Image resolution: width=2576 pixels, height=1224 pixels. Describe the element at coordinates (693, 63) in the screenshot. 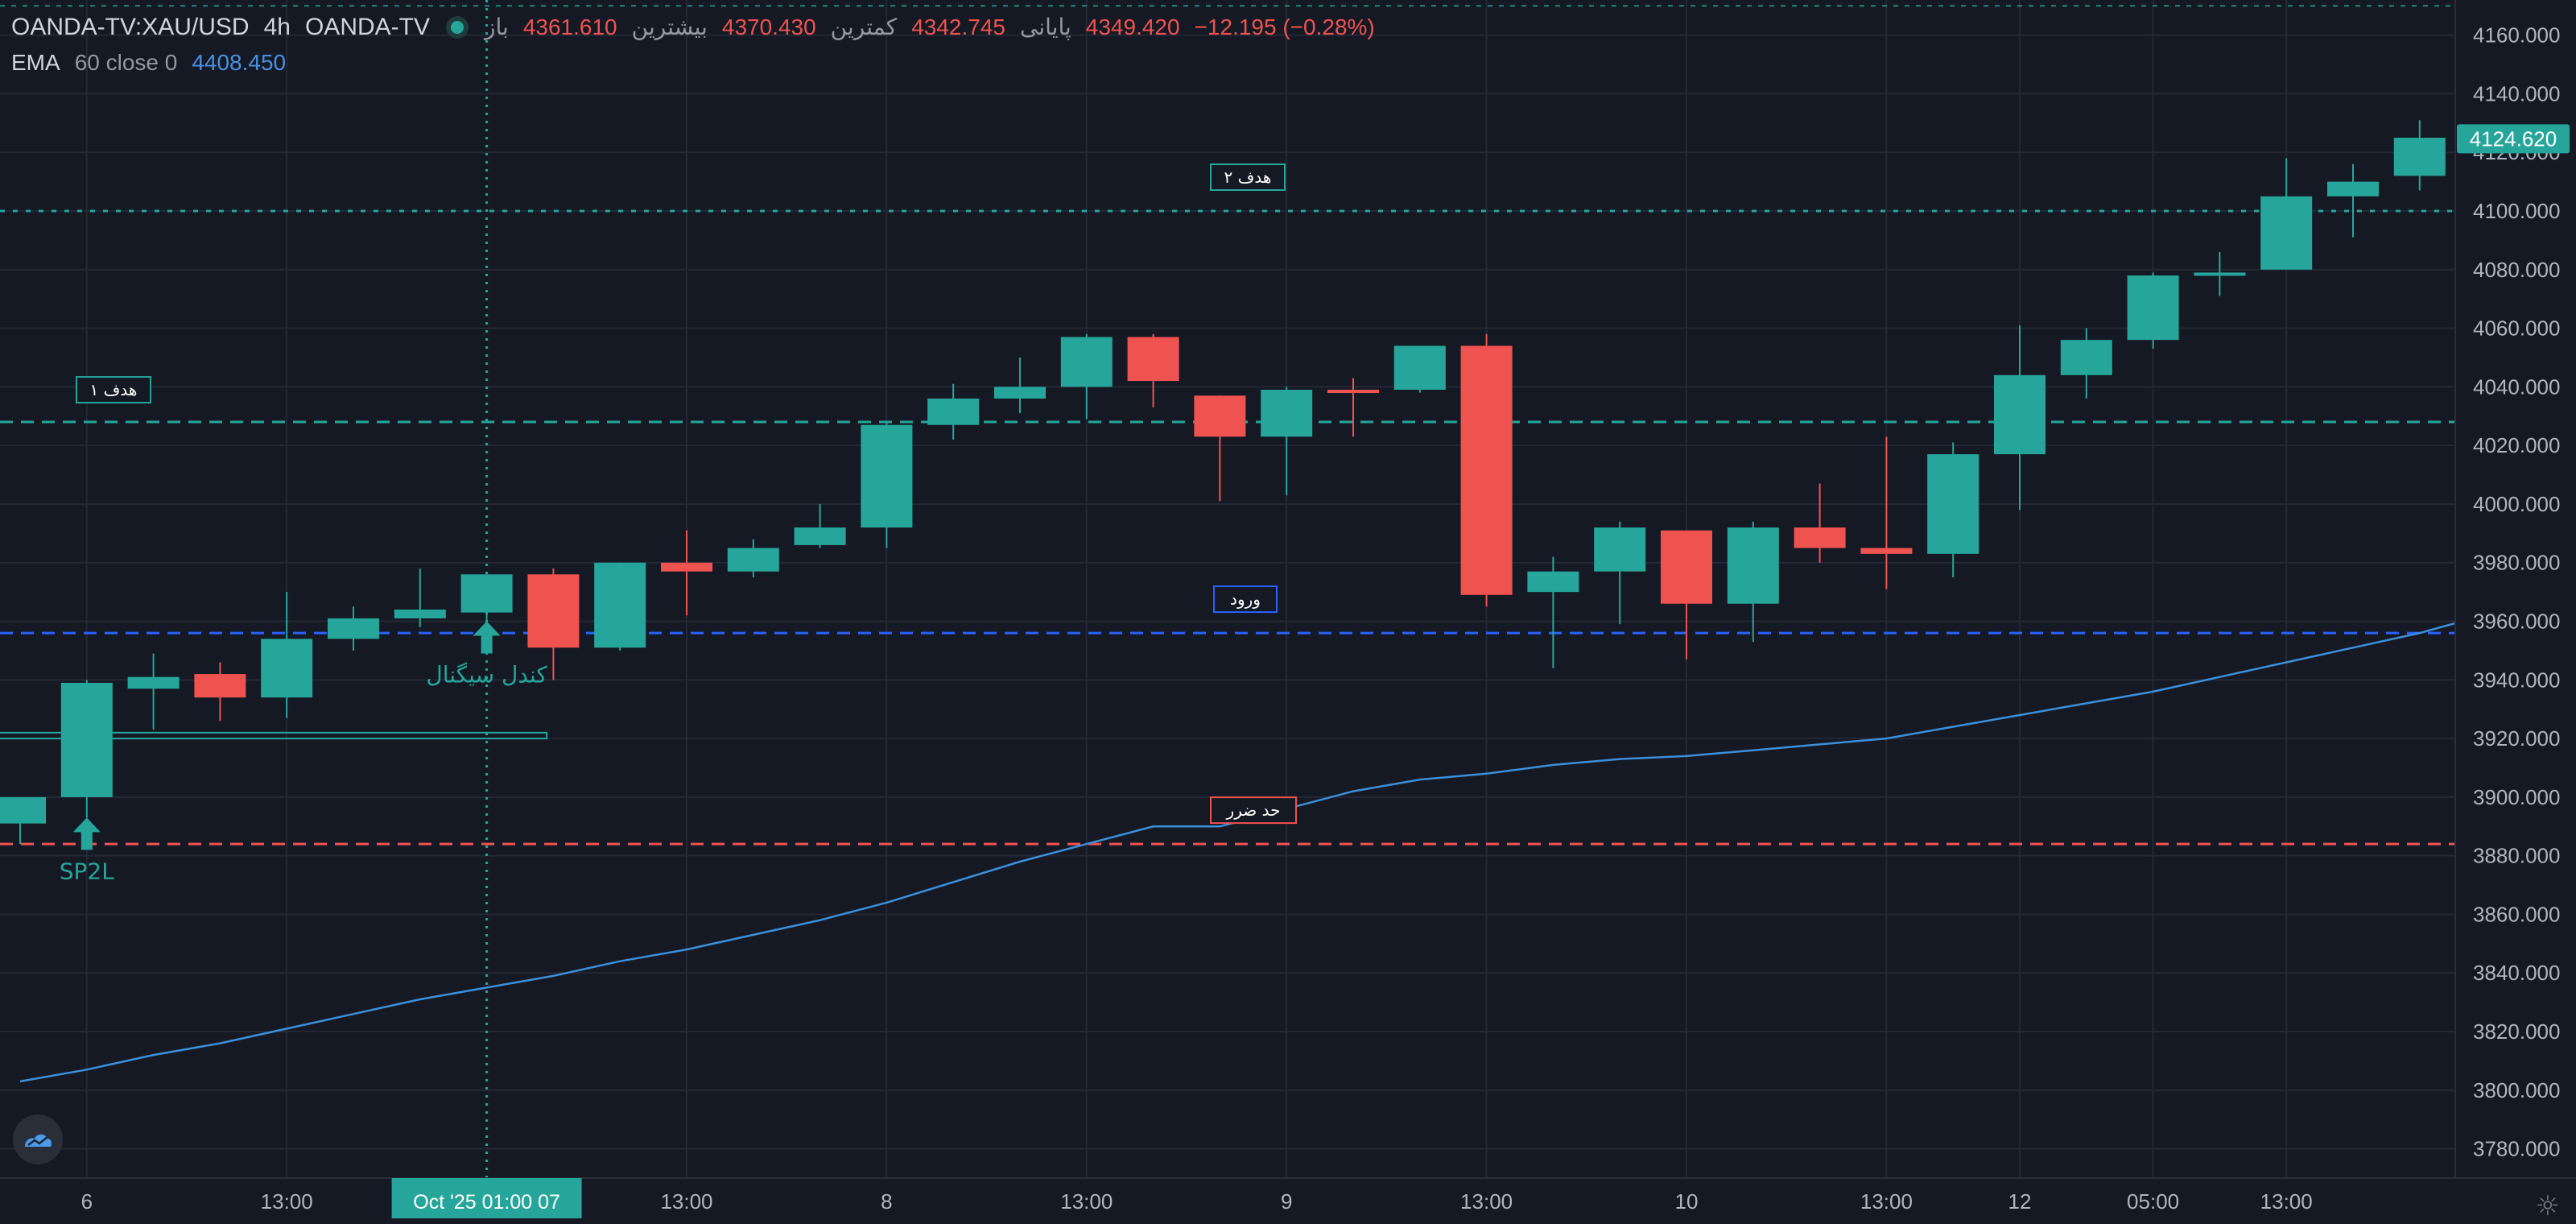

I see `legend-indicator-row: EMA 60 close 0 4408.450` at that location.